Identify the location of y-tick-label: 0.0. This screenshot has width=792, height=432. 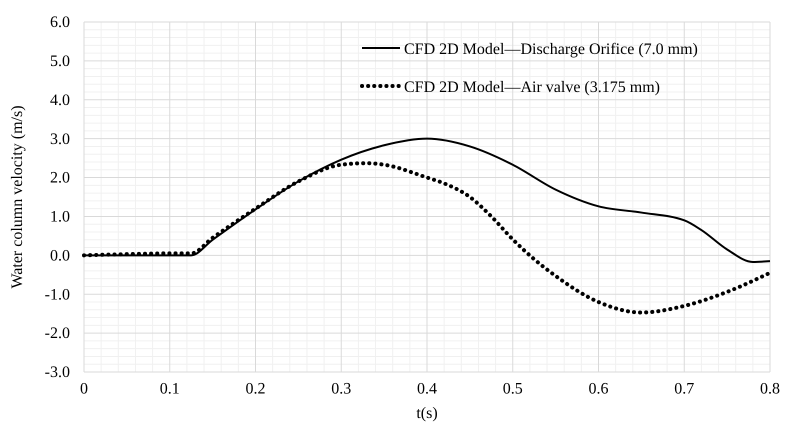
(60, 255).